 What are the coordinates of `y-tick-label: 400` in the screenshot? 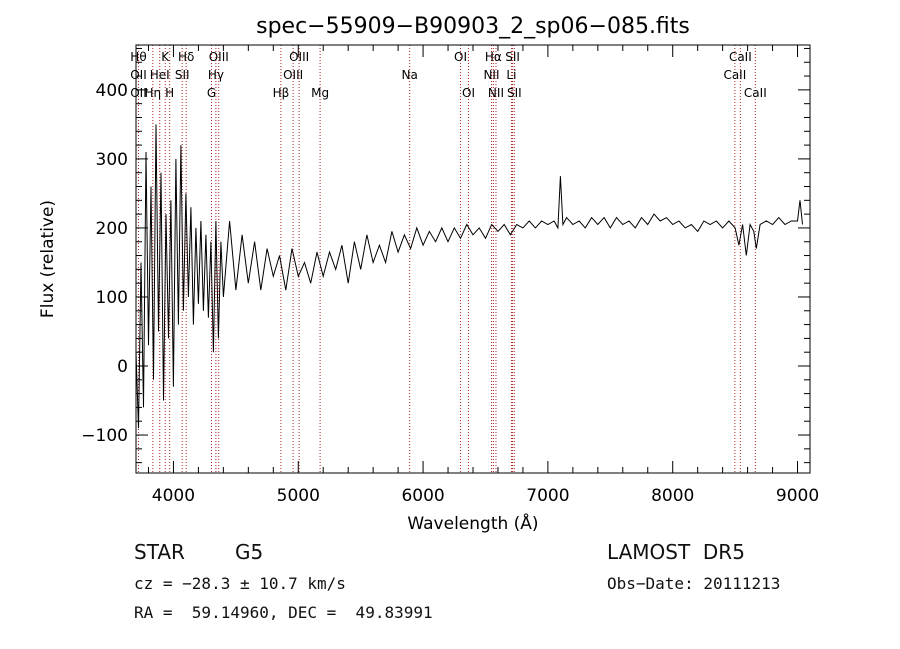 It's located at (112, 91).